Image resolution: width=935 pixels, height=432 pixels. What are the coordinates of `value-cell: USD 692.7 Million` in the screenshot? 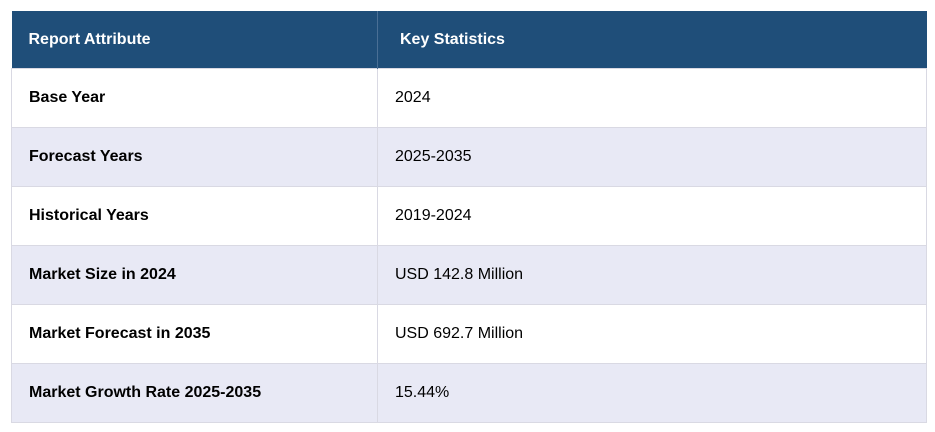 It's located at (652, 334).